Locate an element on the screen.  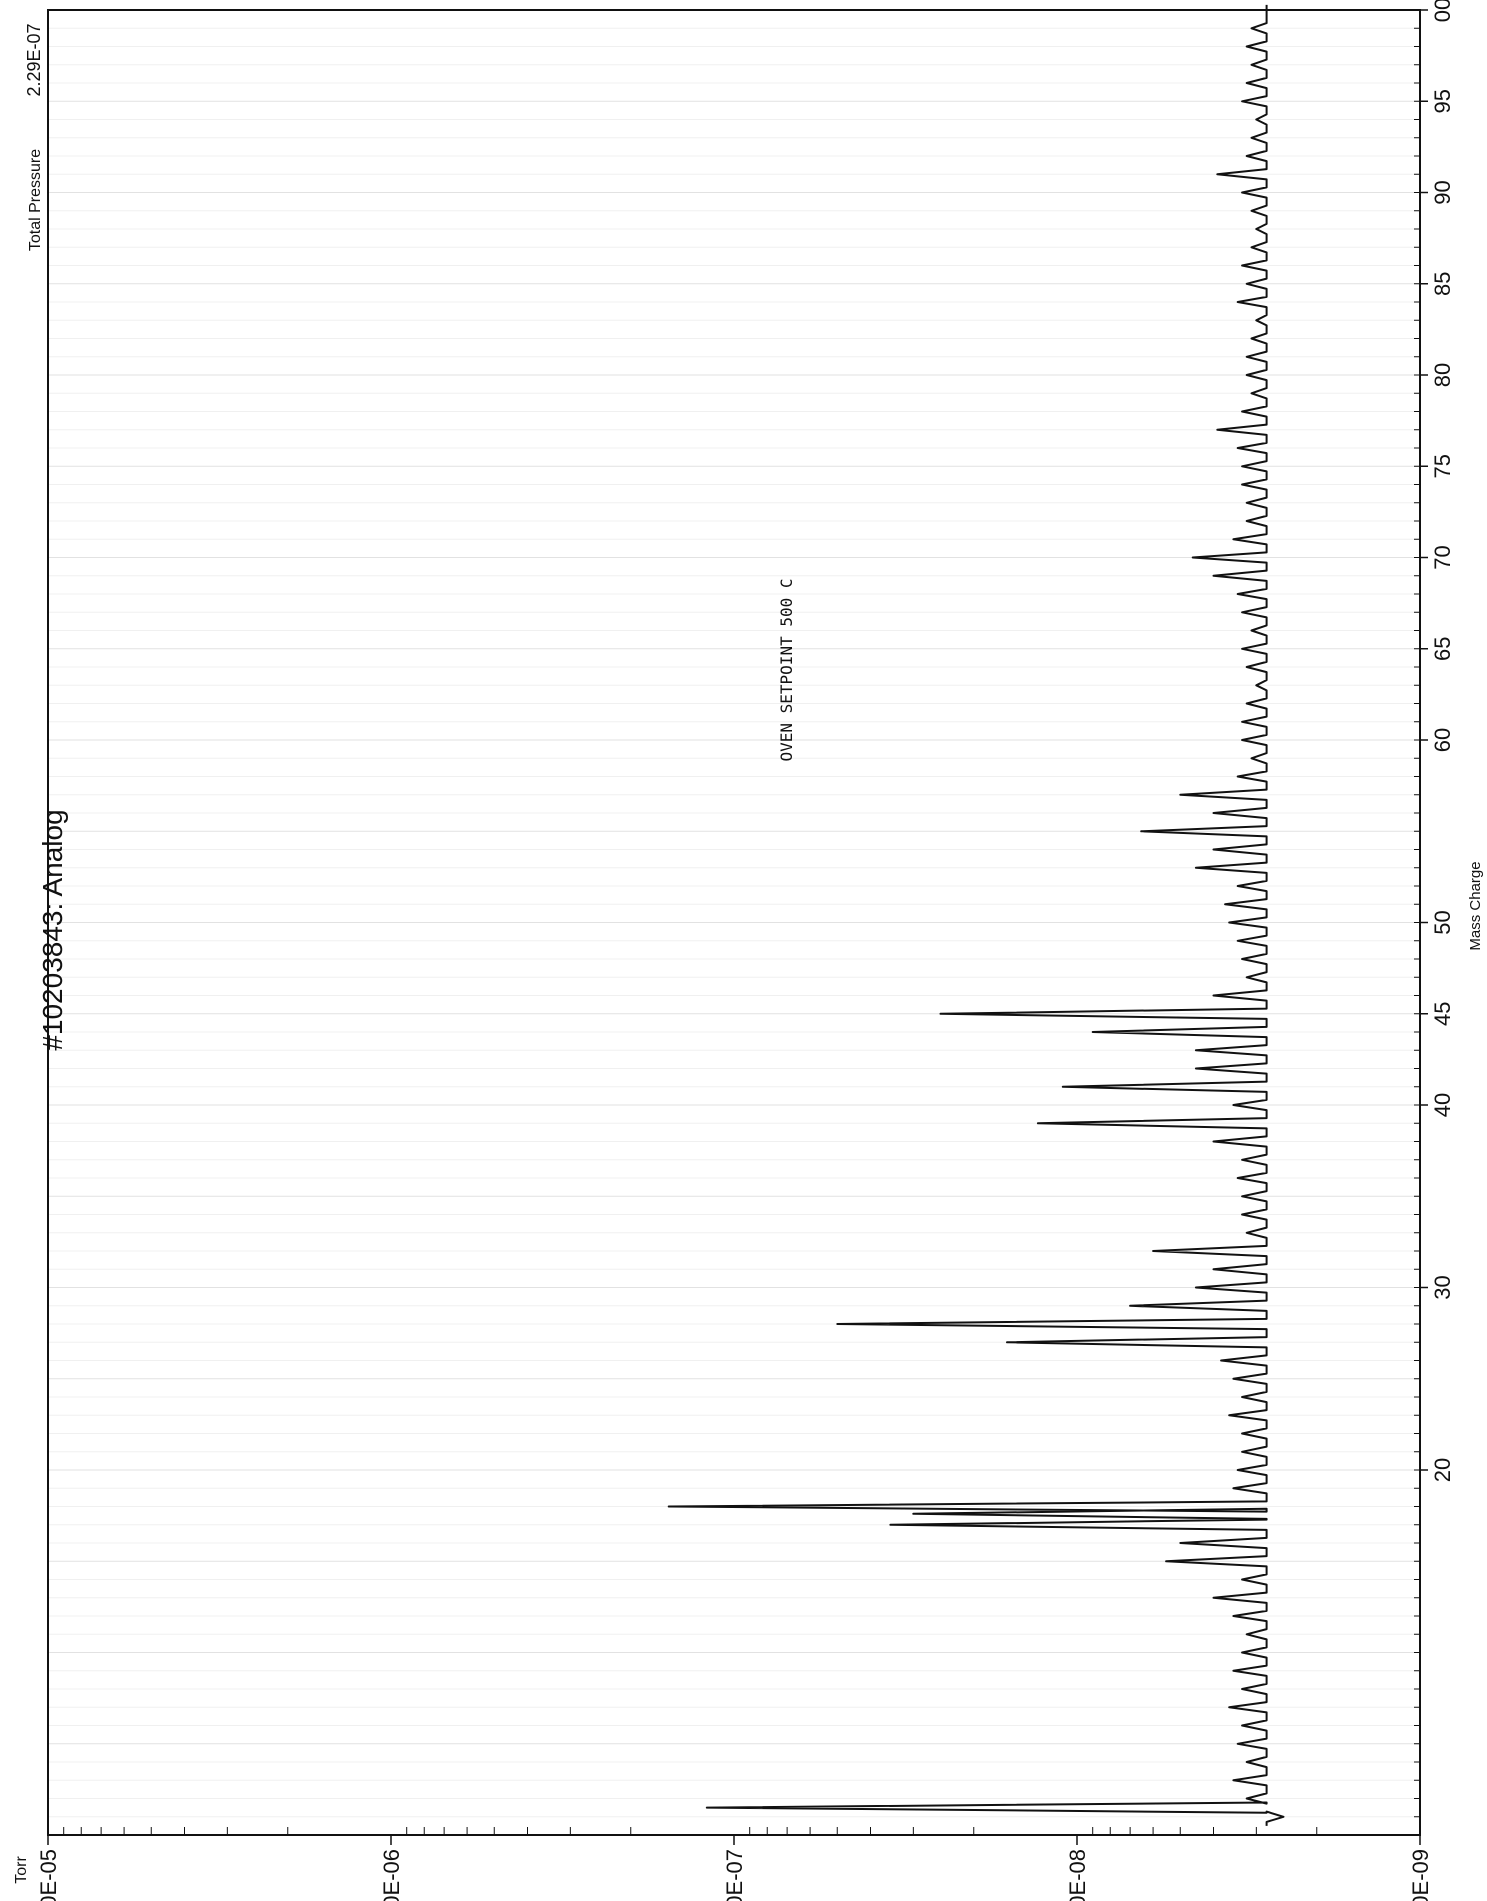
total-pressure-value: 2.29E-07 is located at coordinates (34, 59).